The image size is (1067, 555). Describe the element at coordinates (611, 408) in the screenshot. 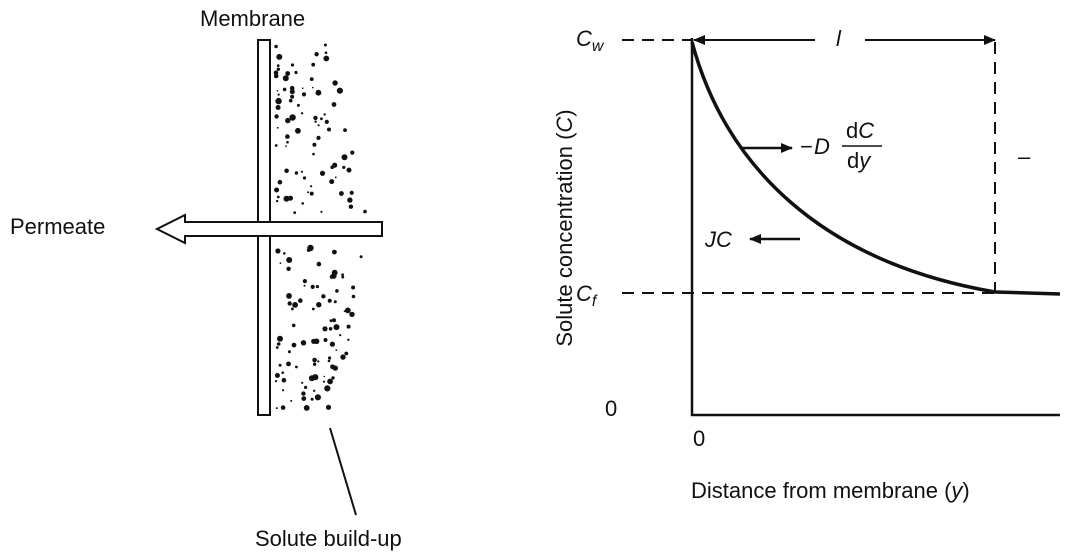

I see `y-origin: 0` at that location.